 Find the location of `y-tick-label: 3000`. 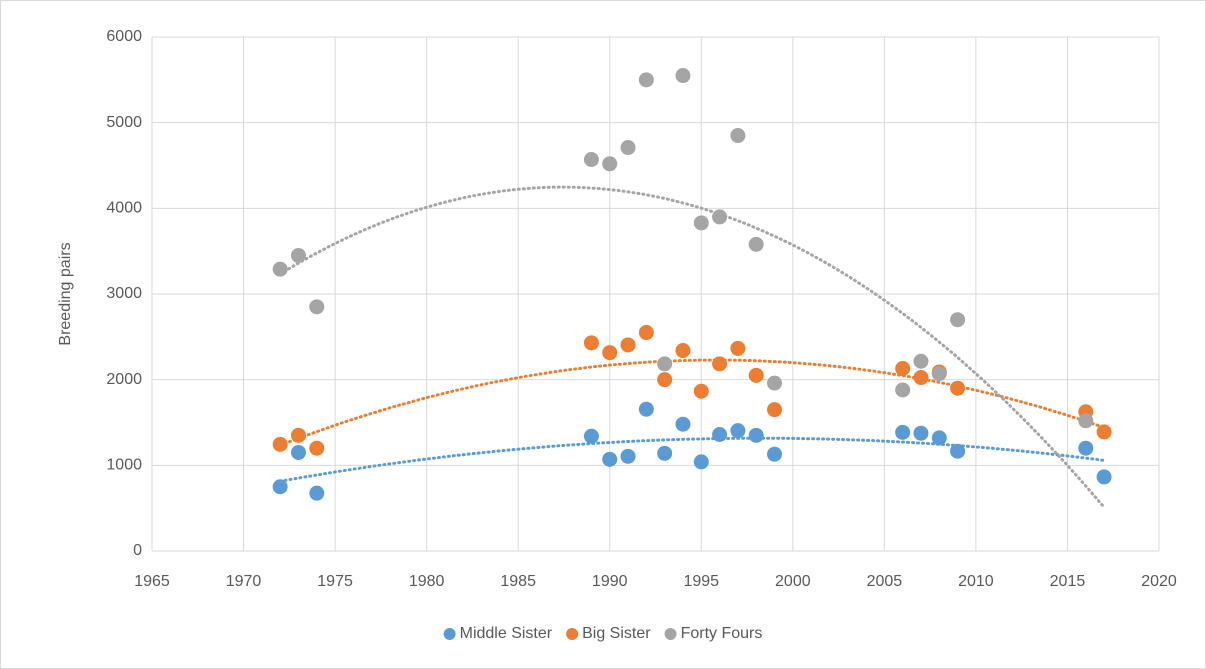

y-tick-label: 3000 is located at coordinates (124, 293).